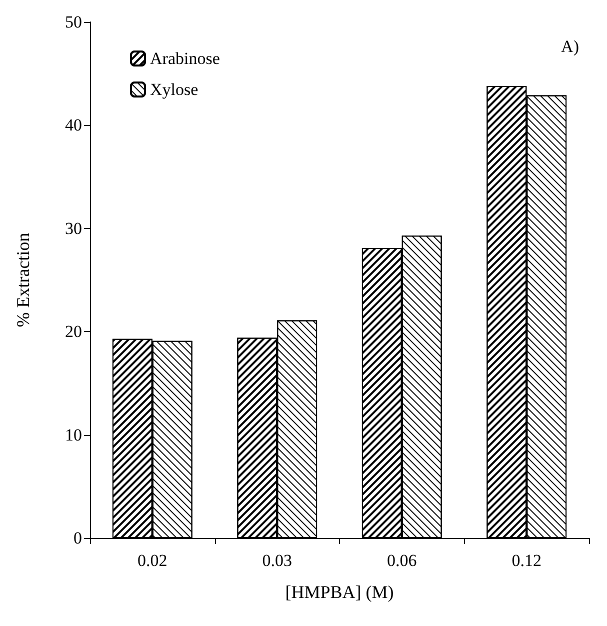  What do you see at coordinates (78, 538) in the screenshot?
I see `y-tick-label: 0` at bounding box center [78, 538].